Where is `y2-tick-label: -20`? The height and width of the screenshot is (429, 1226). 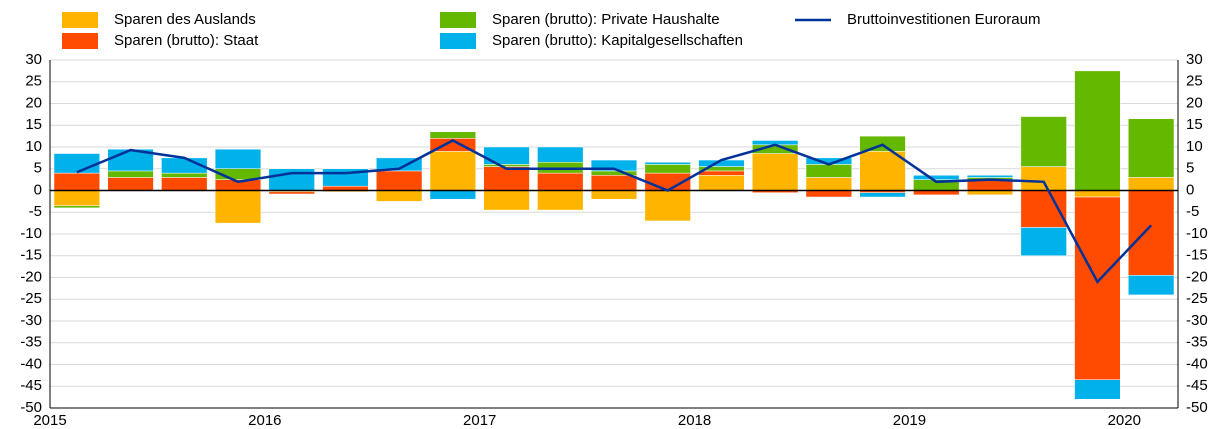 y2-tick-label: -20 is located at coordinates (1197, 276).